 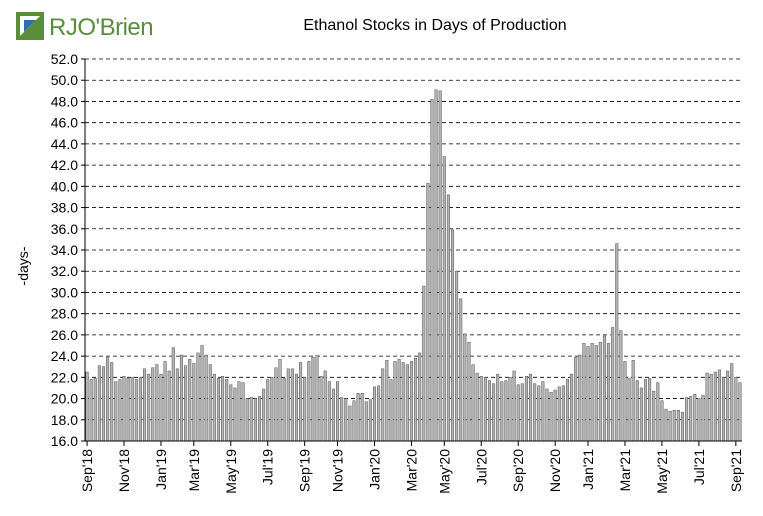 I want to click on y-tick-label: 26.0, so click(x=64, y=335).